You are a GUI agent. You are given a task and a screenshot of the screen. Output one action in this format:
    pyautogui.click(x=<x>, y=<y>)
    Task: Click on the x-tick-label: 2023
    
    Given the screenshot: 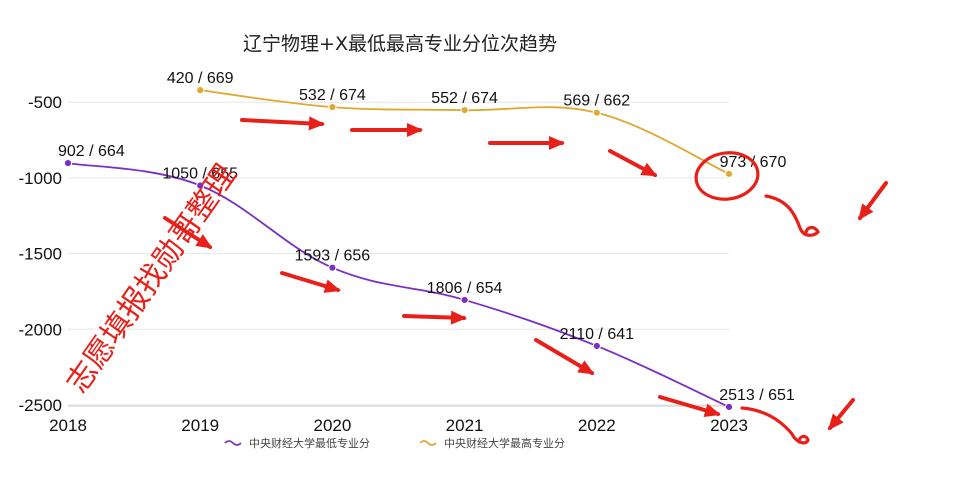 What is the action you would take?
    pyautogui.click(x=729, y=425)
    